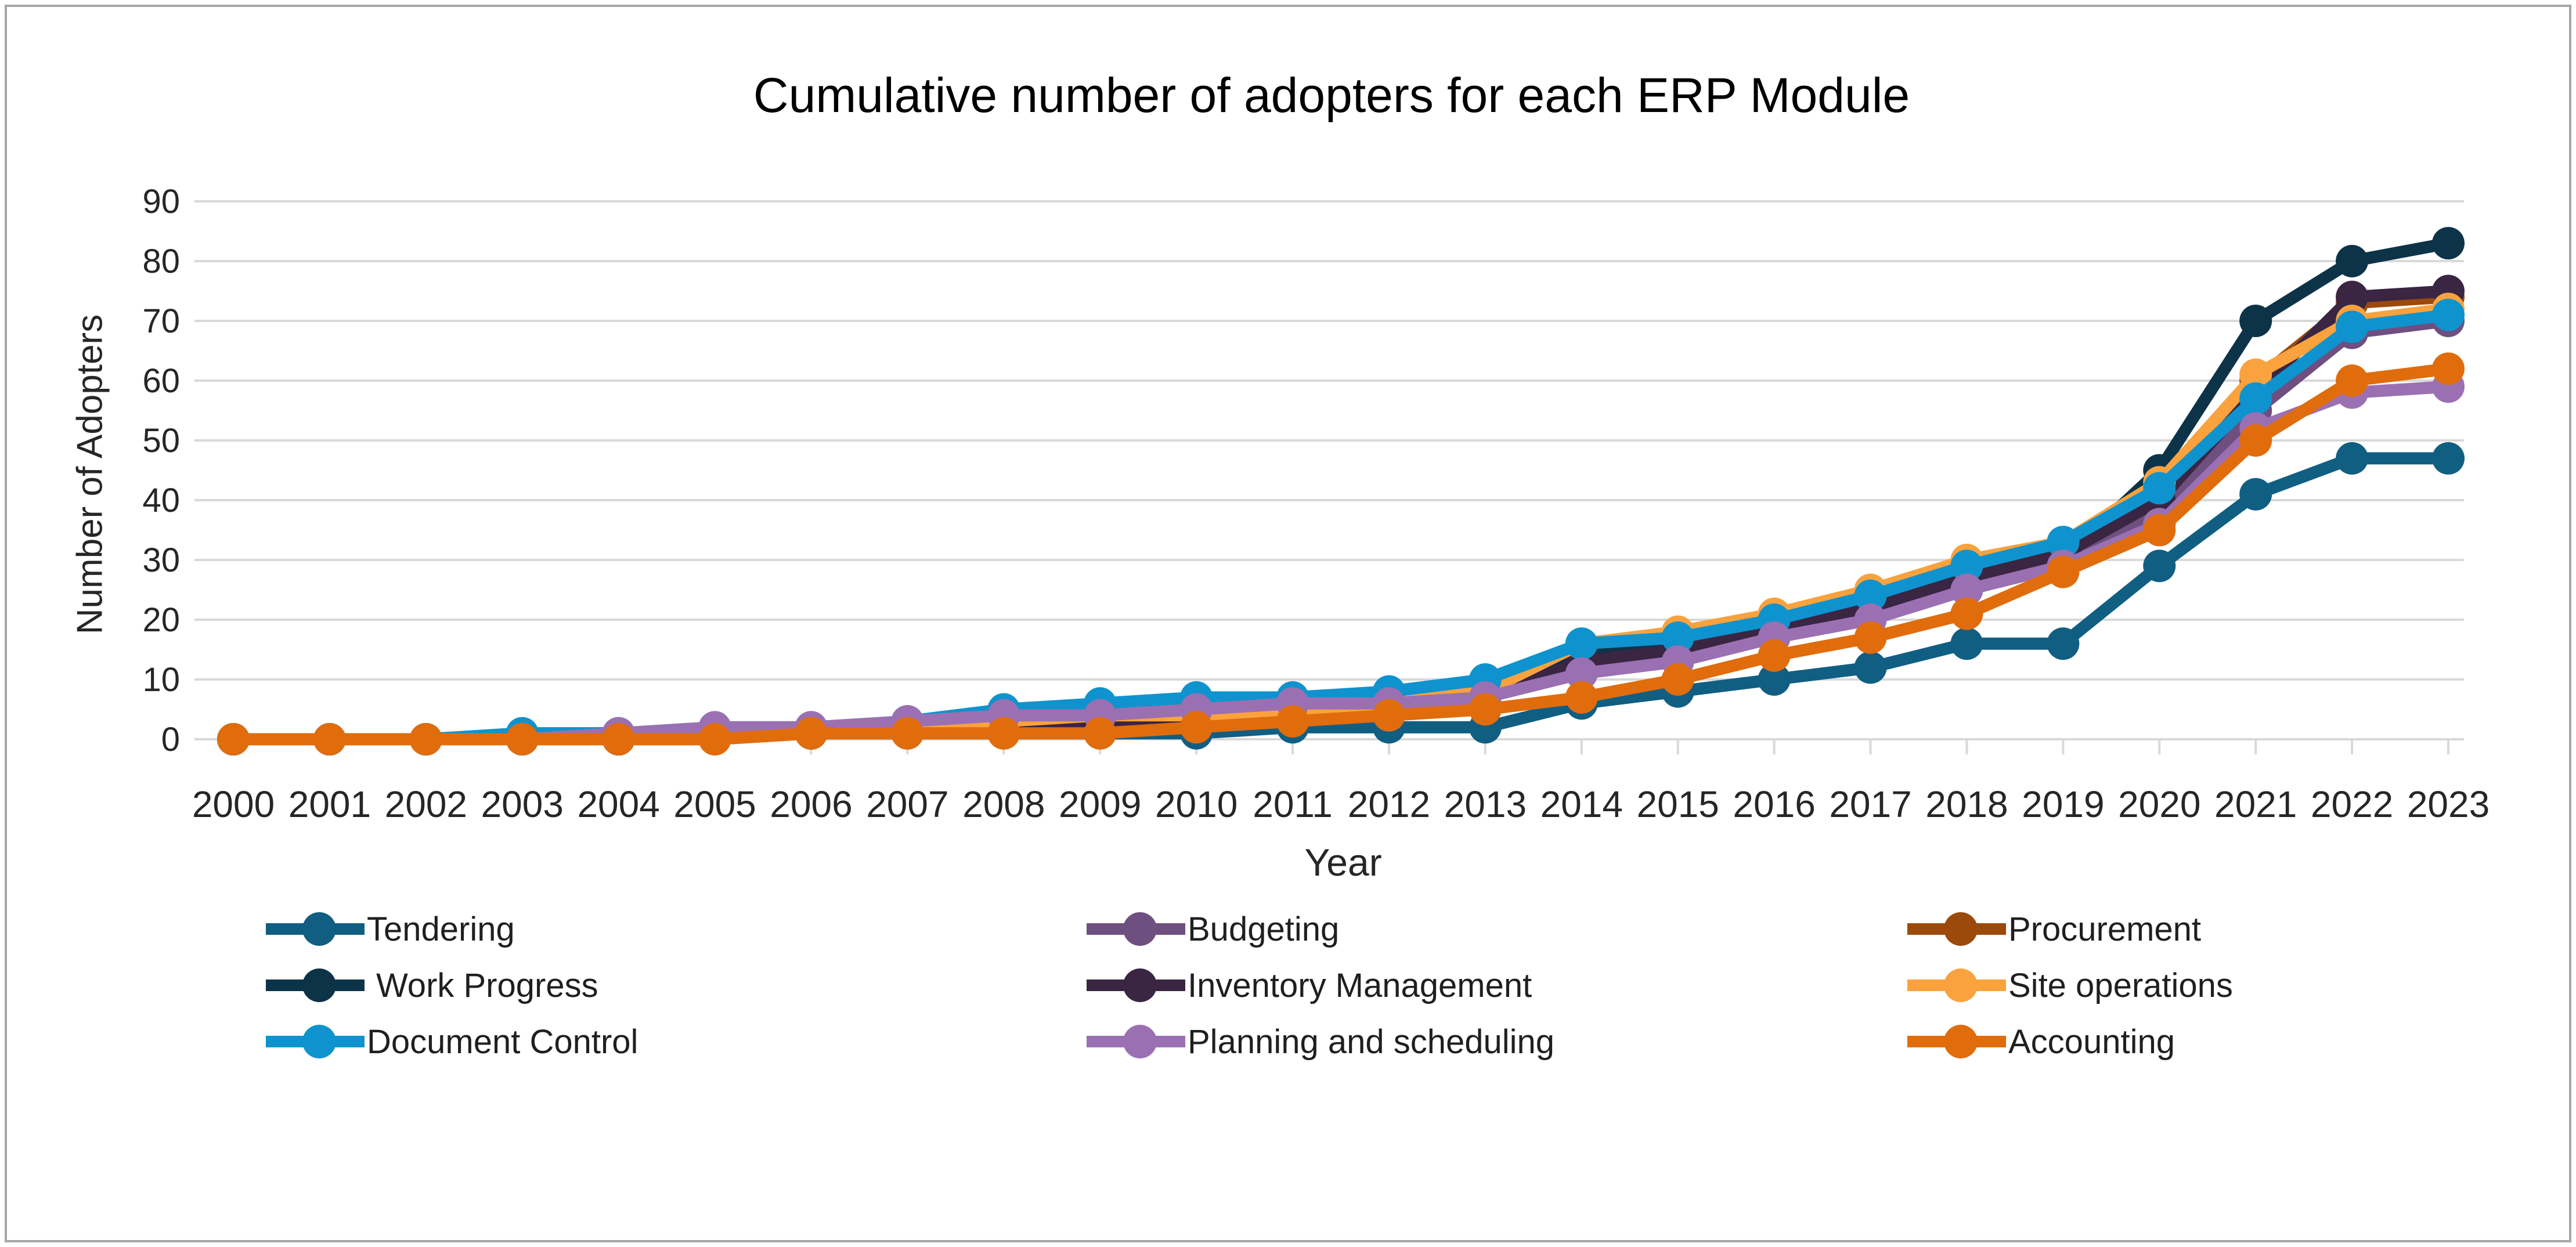 The image size is (2576, 1247). What do you see at coordinates (1321, 1041) in the screenshot?
I see `legend-item-planning-and-scheduling: Planning and scheduling` at bounding box center [1321, 1041].